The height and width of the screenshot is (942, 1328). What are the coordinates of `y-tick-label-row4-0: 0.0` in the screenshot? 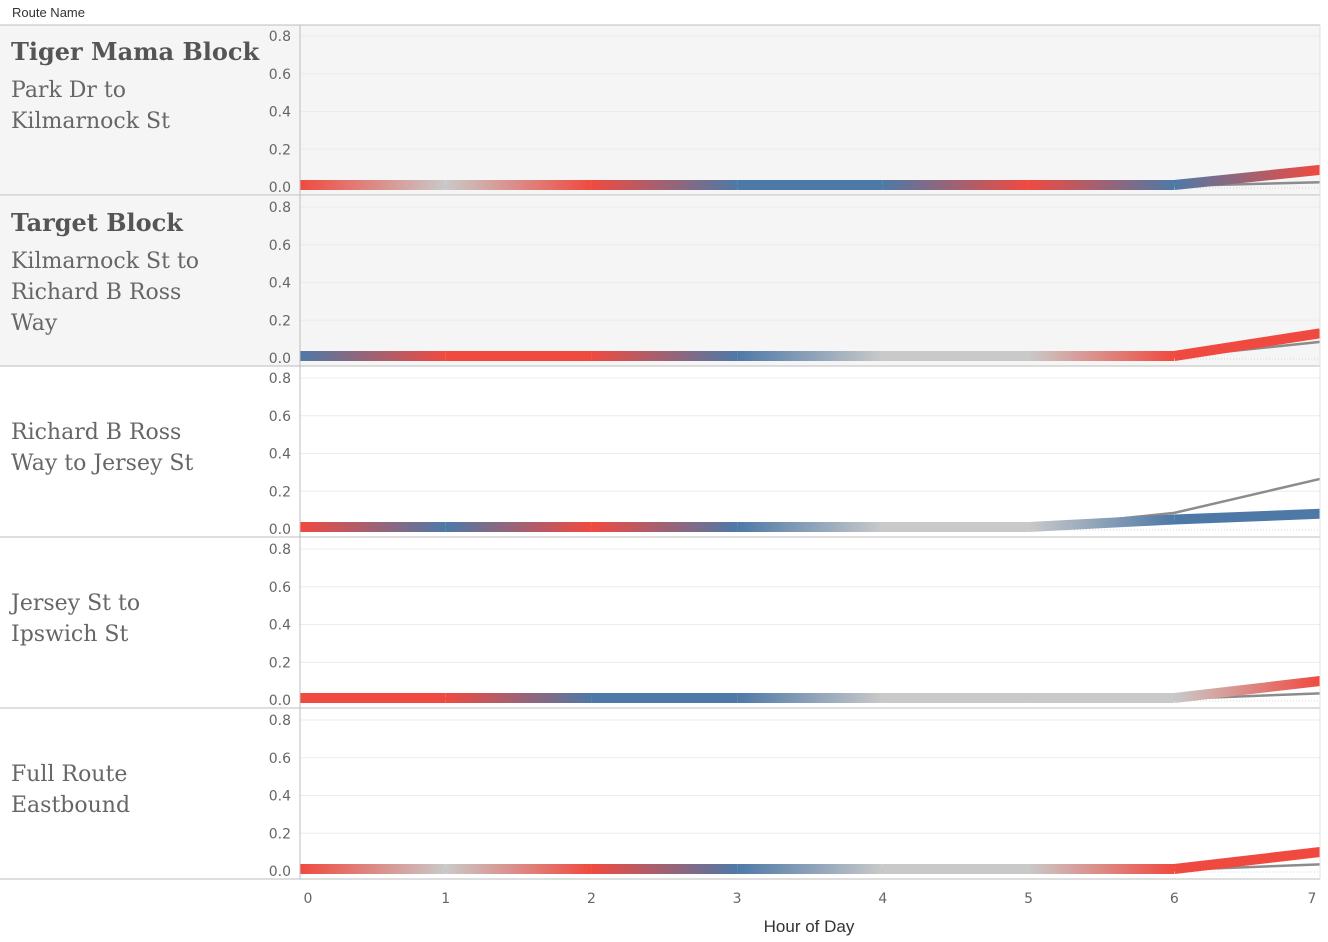 It's located at (280, 872).